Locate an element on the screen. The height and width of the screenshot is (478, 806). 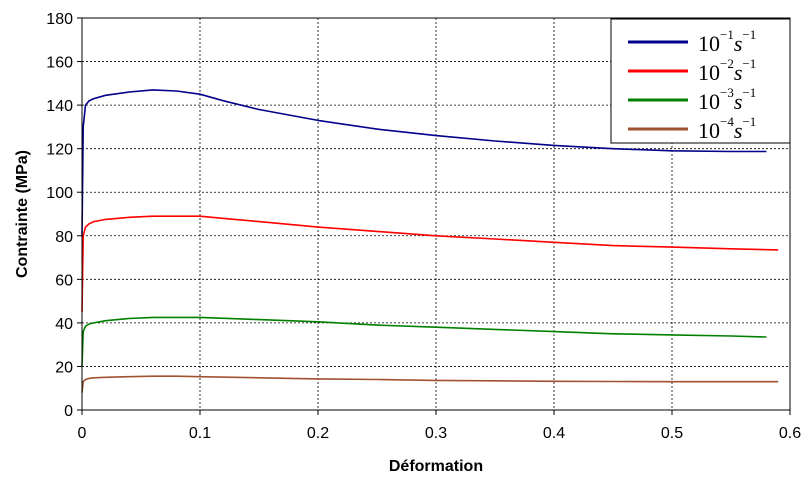
legend: 10−1s−110−2s−110−3s−110−4s−1 is located at coordinates (700, 81).